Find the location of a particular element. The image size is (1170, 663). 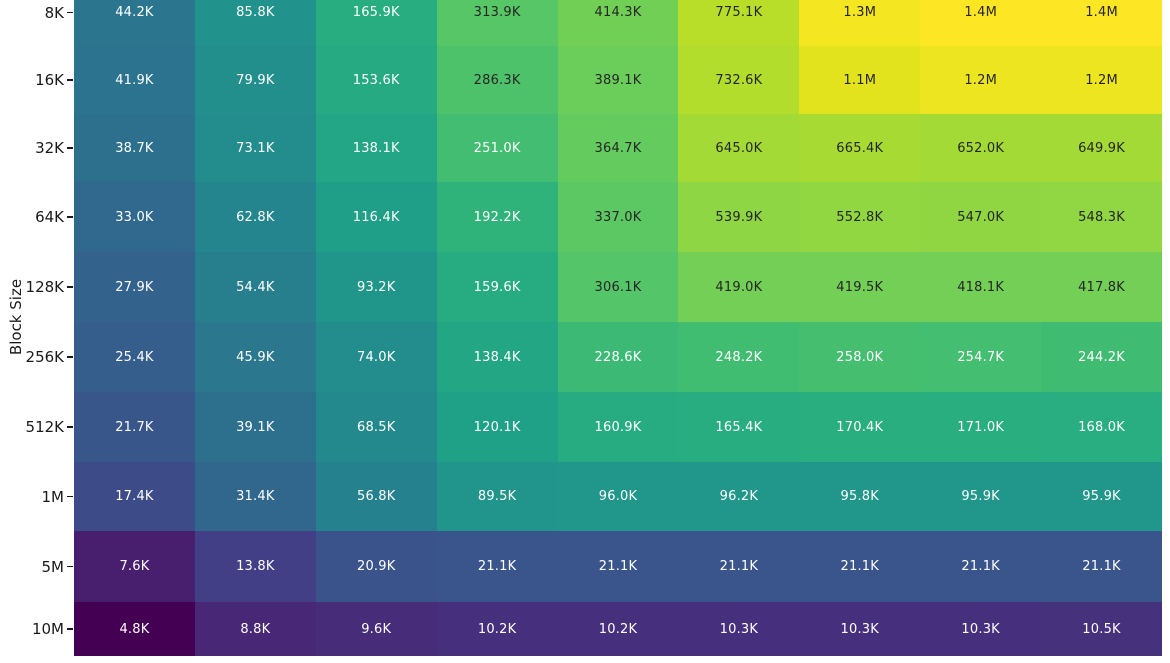

heatmap-cell: 8.8K is located at coordinates (255, 629).